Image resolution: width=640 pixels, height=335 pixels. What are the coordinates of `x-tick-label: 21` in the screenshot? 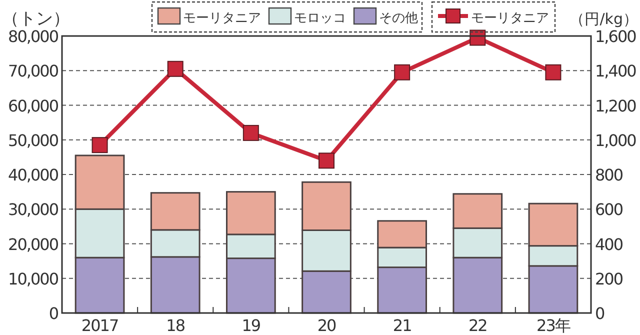 It's located at (402, 325).